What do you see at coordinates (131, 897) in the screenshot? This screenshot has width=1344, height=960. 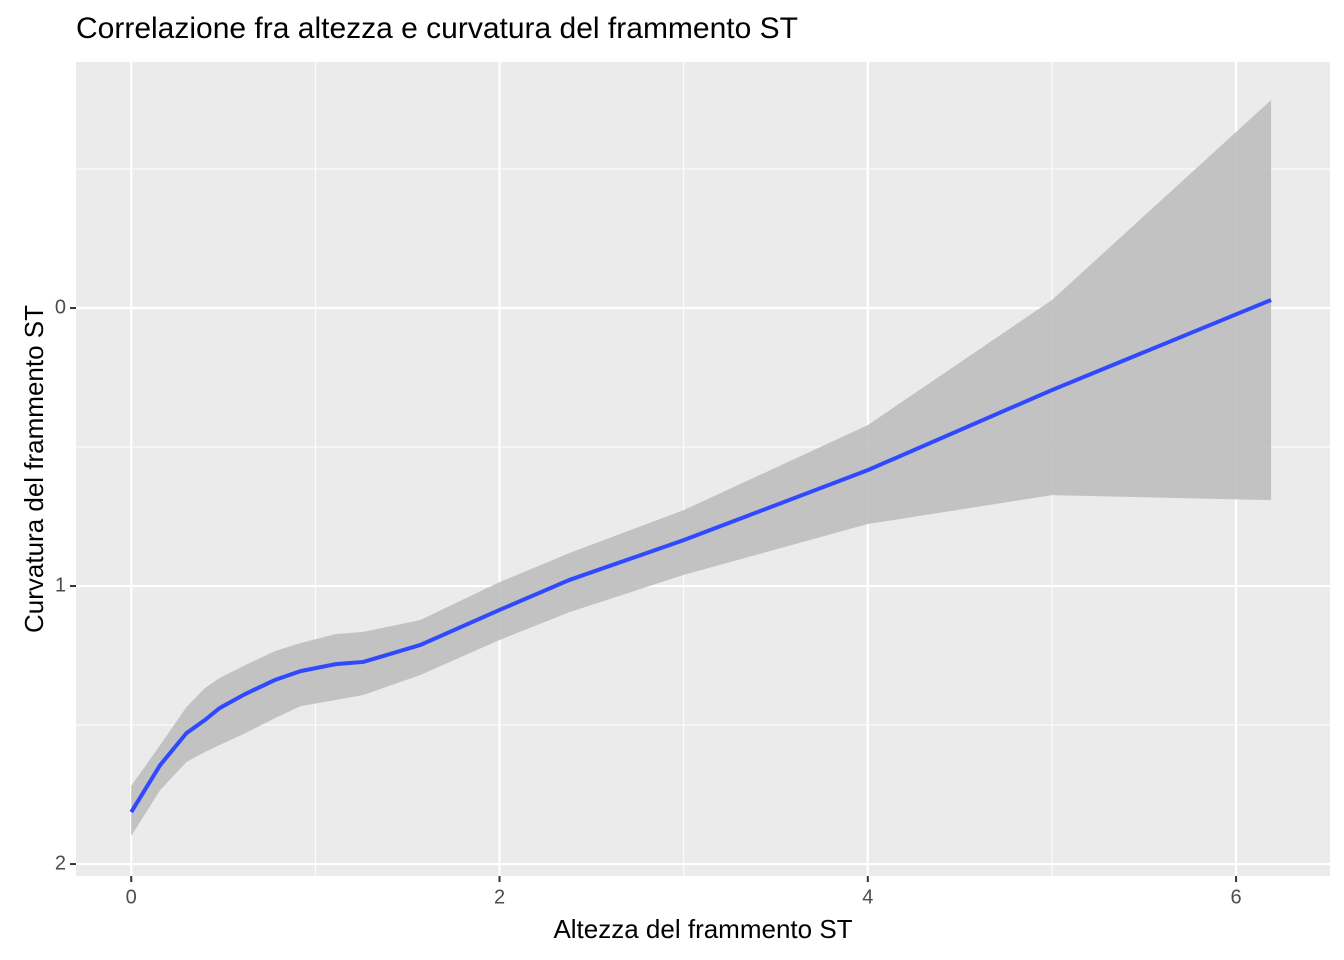 I see `x-tick-label: 0` at bounding box center [131, 897].